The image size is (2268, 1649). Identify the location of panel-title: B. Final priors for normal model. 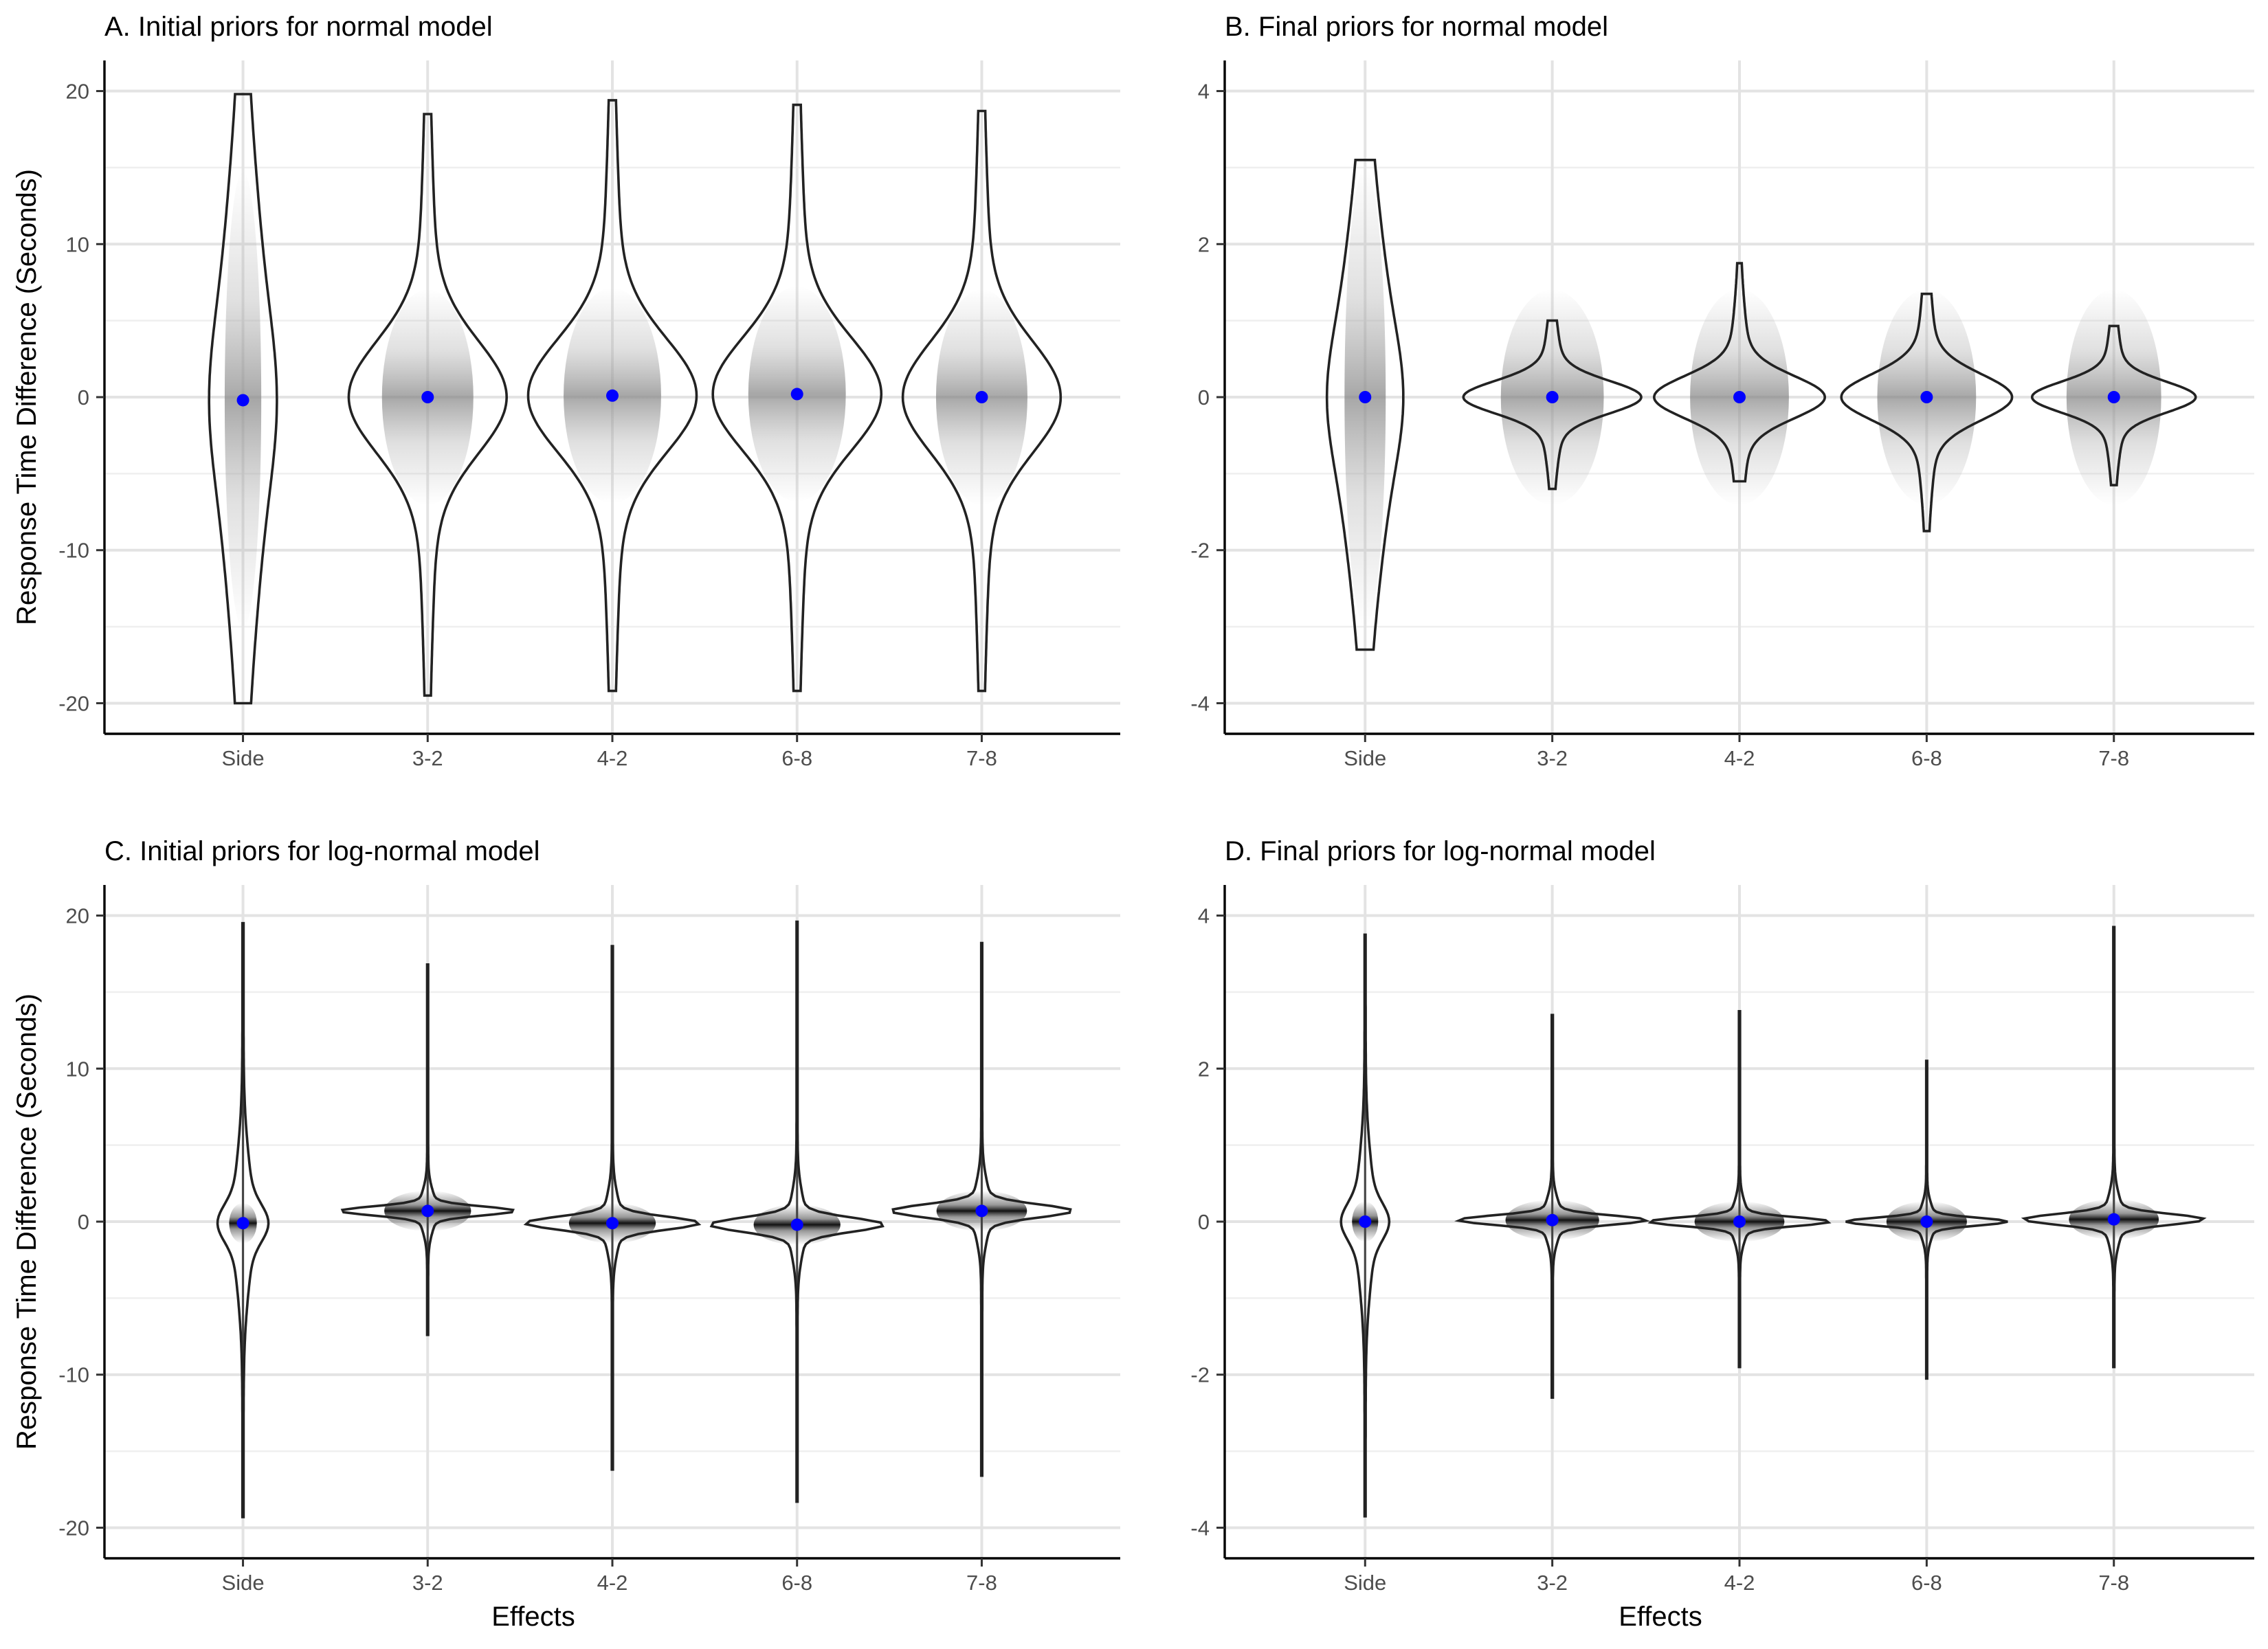
(1417, 27).